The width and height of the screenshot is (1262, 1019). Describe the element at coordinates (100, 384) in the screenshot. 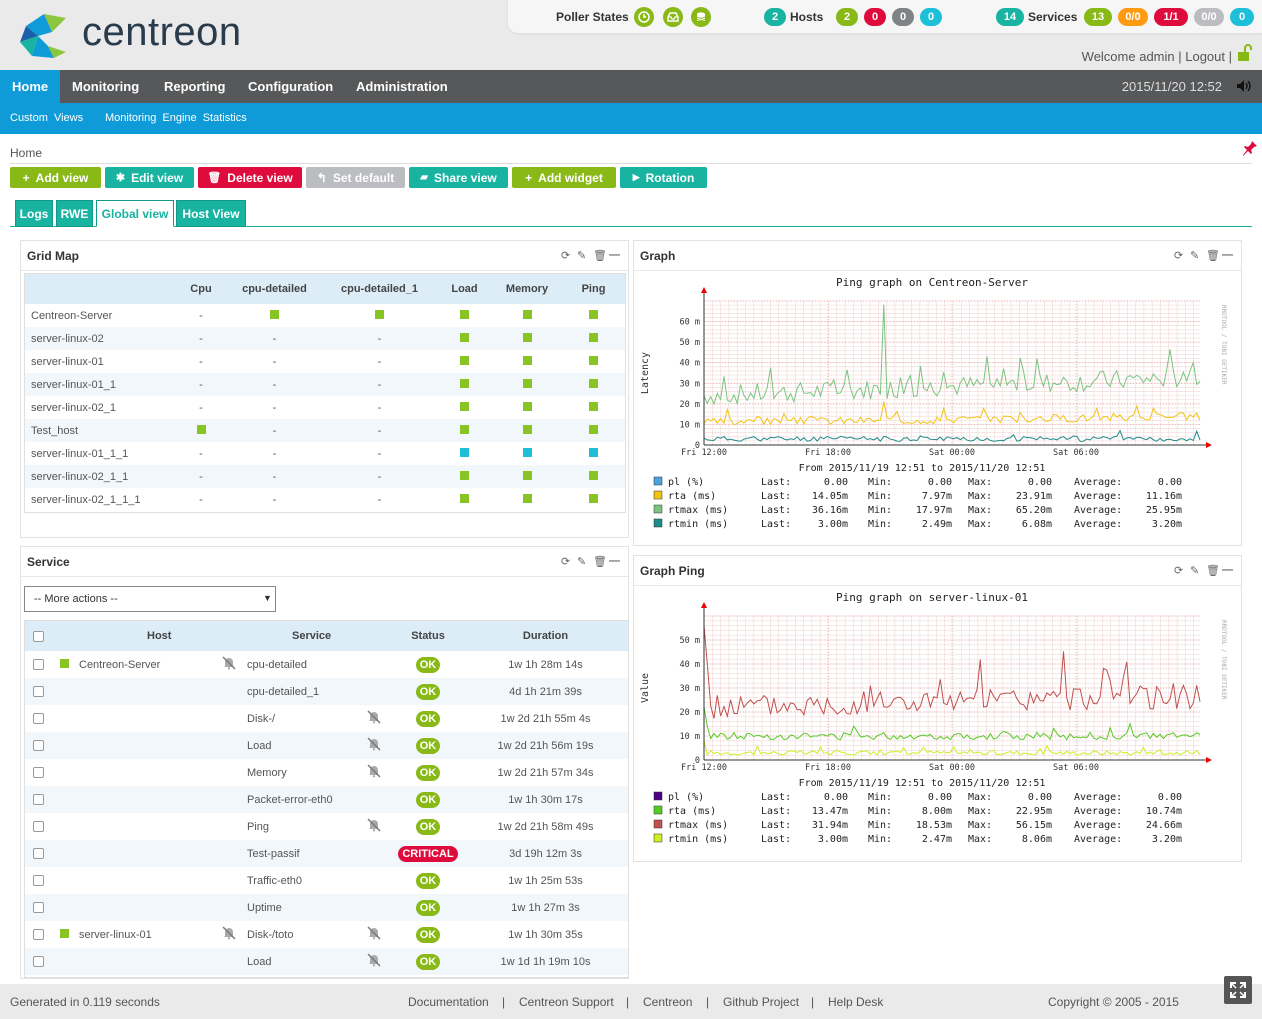

I see `gridmap-host-name: server-linux-01_1` at that location.